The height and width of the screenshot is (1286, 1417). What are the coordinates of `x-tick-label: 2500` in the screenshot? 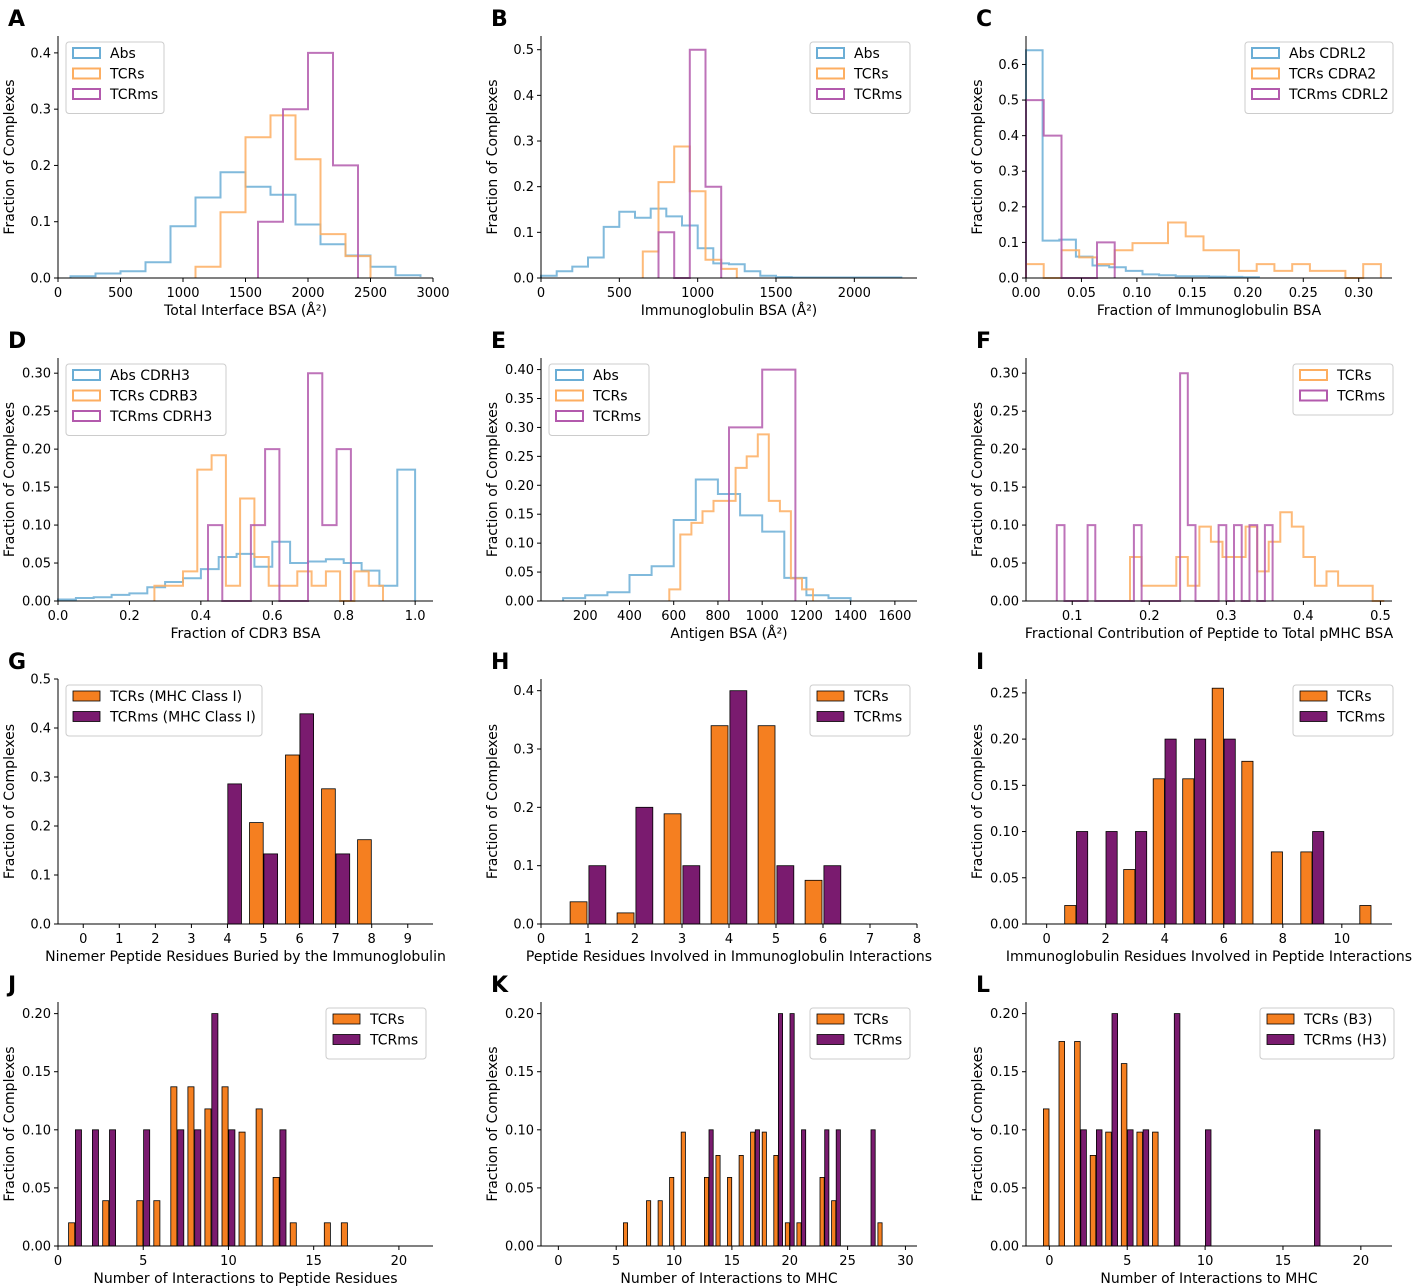 It's located at (370, 293).